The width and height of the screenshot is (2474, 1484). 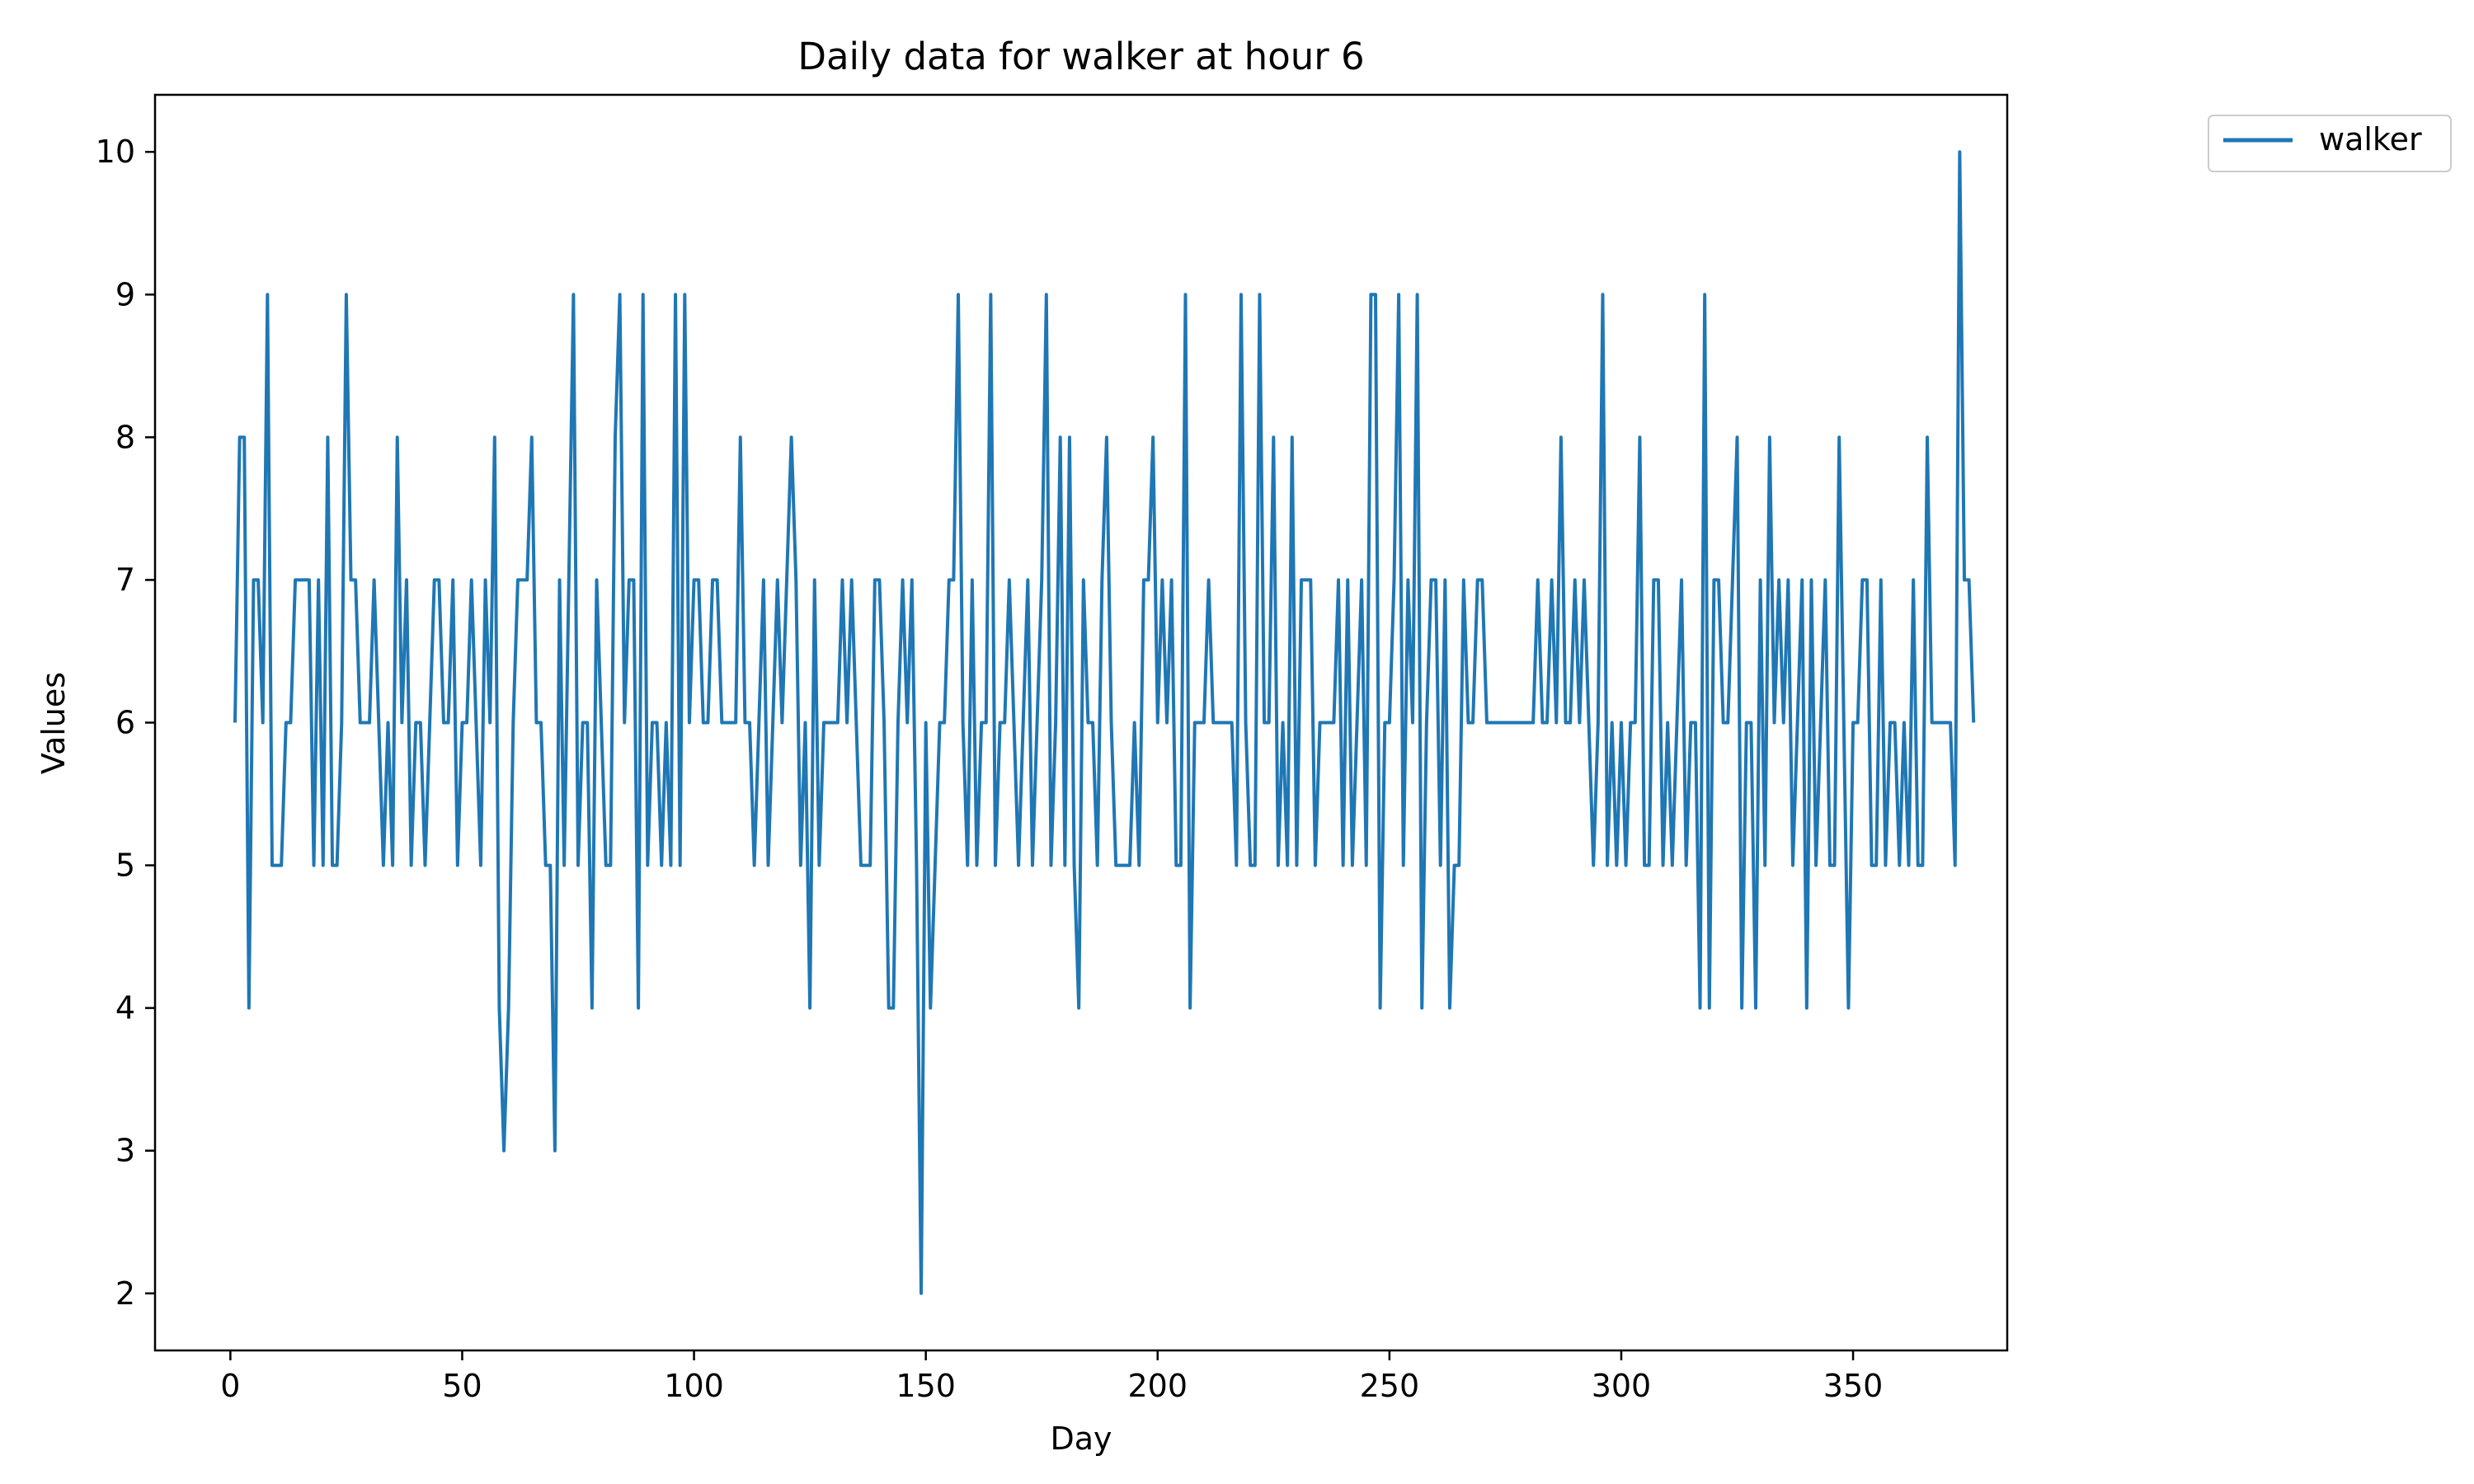 What do you see at coordinates (1853, 1386) in the screenshot?
I see `x-tick-label: 350` at bounding box center [1853, 1386].